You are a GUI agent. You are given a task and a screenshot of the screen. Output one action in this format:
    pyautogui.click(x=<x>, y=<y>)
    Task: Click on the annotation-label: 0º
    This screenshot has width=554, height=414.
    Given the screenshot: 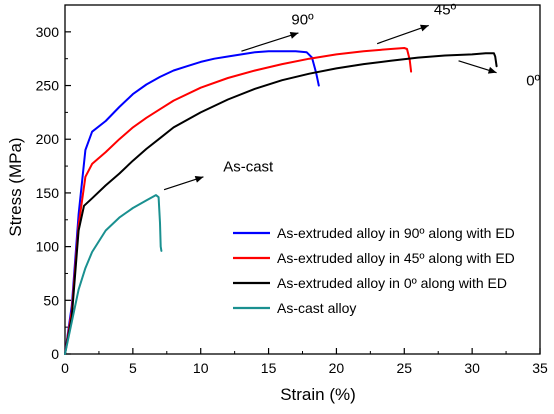 What is the action you would take?
    pyautogui.click(x=533, y=81)
    